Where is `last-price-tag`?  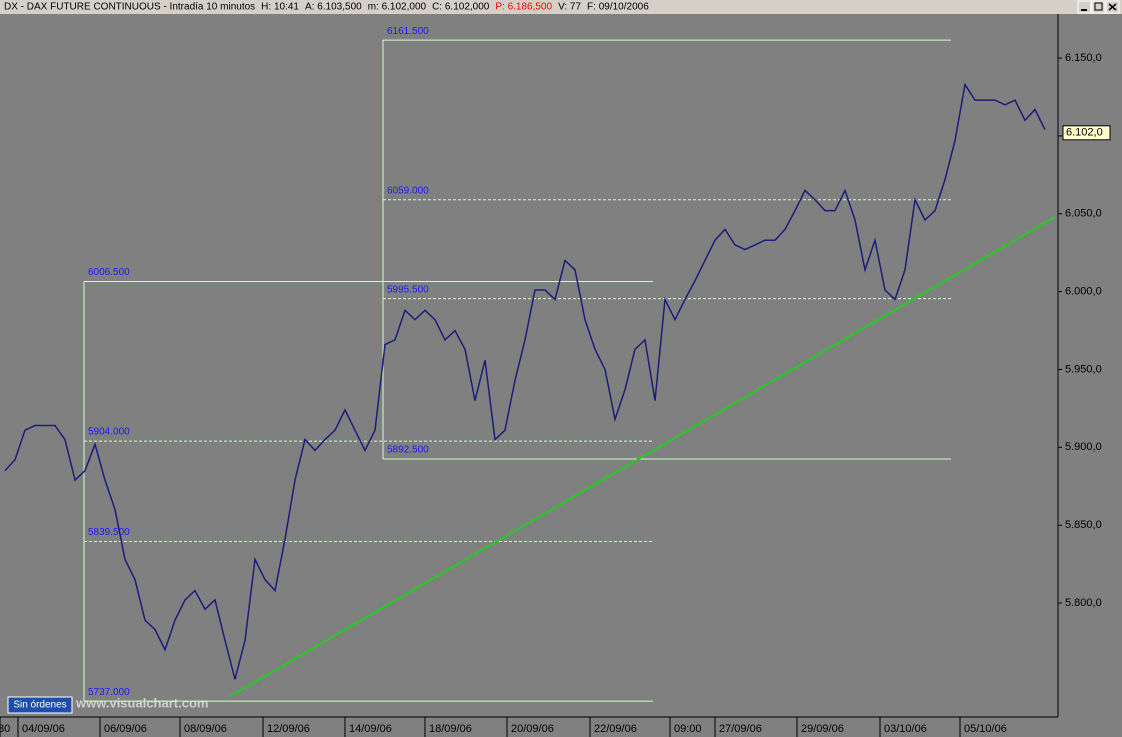
last-price-tag is located at coordinates (1086, 133).